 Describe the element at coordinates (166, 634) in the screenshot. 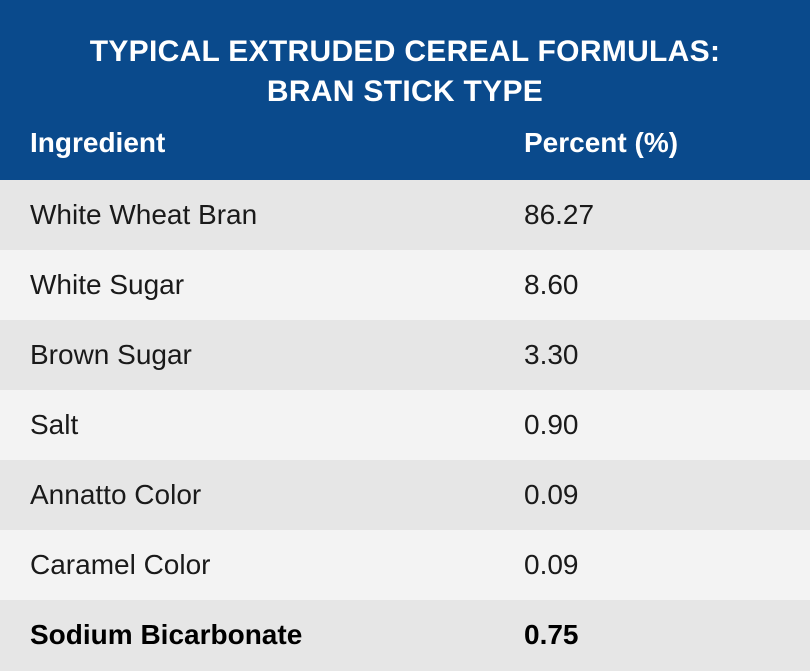

I see `ingredient-cell: Sodium Bicarbonate` at that location.